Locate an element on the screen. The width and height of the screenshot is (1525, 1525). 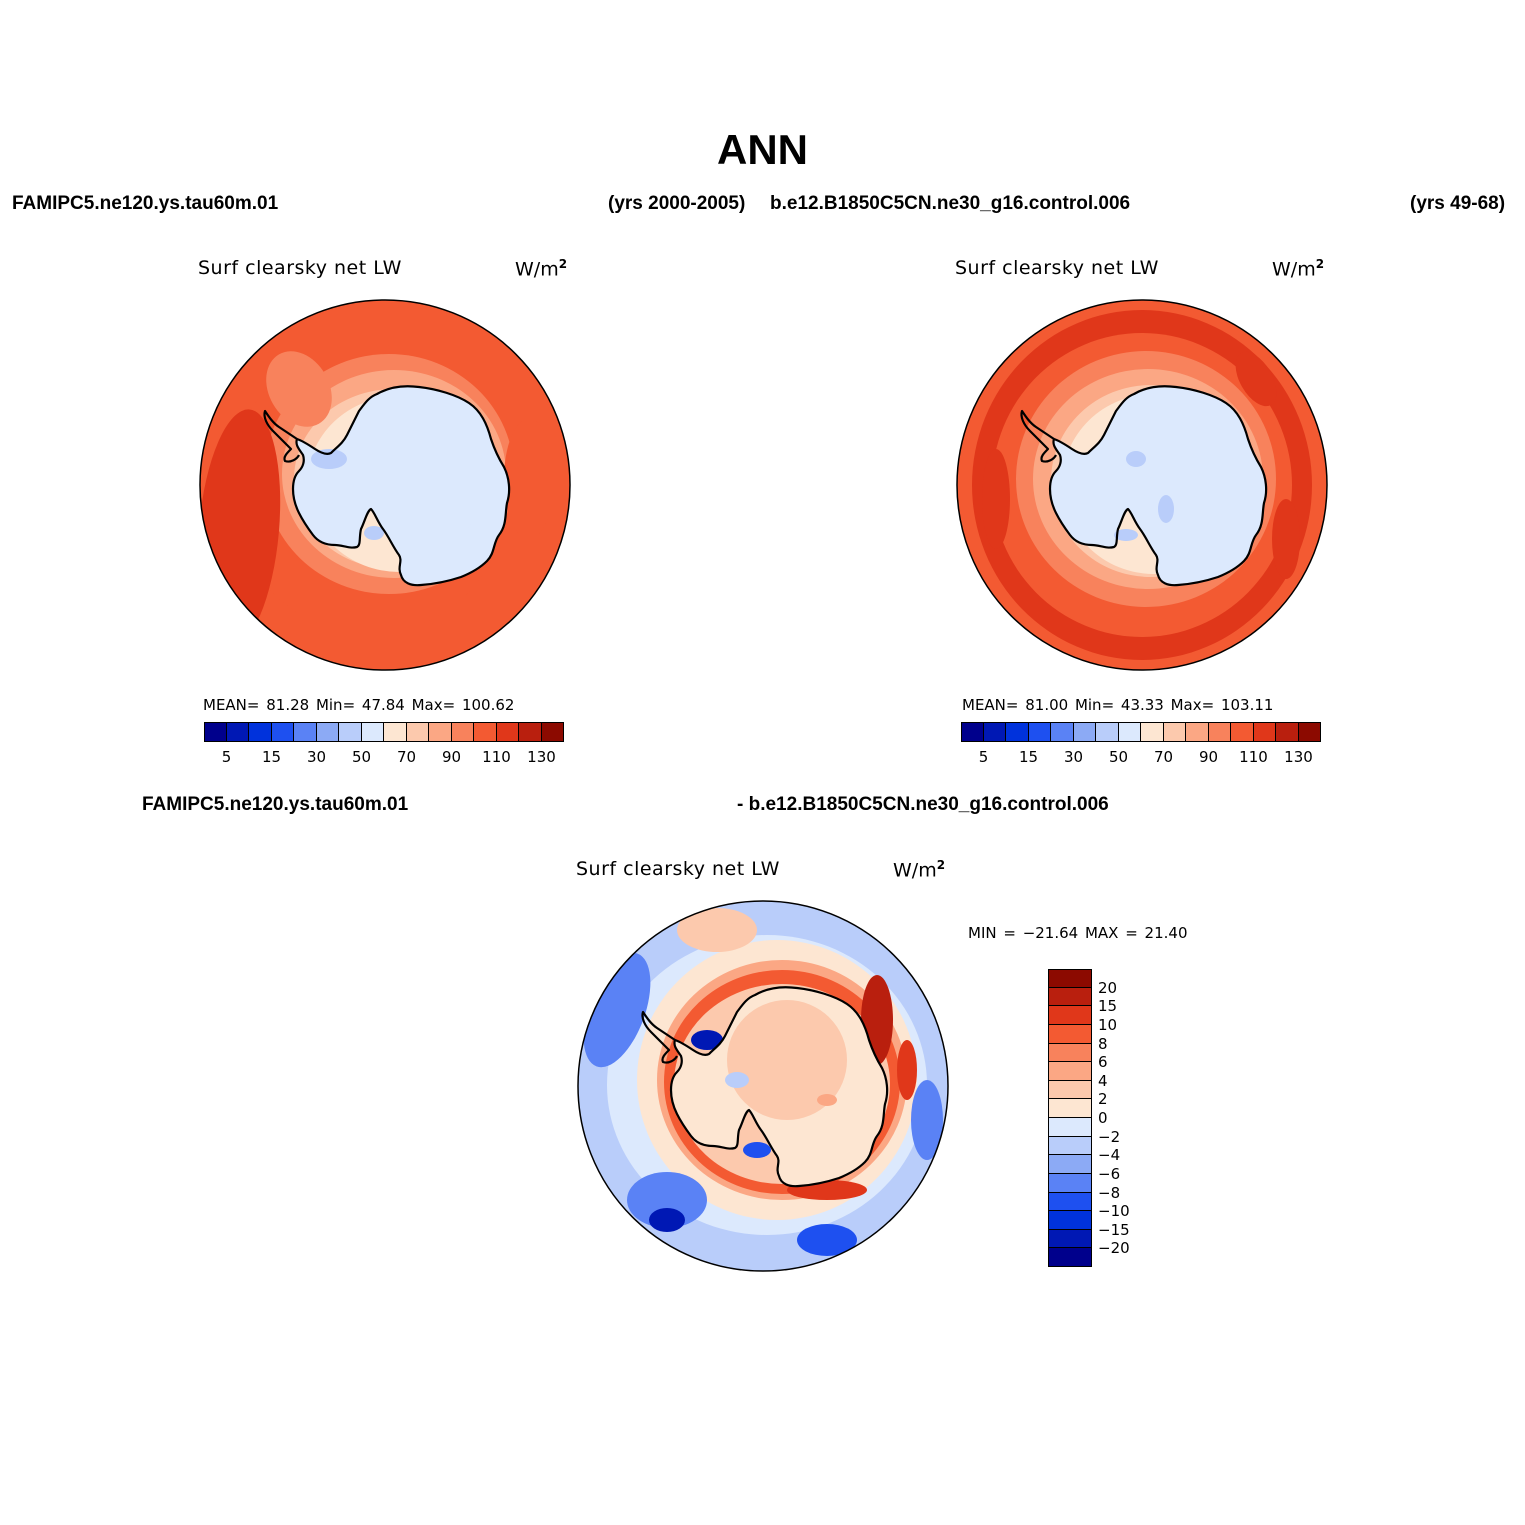
colorbar-tick-label: −4 is located at coordinates (1109, 1155).